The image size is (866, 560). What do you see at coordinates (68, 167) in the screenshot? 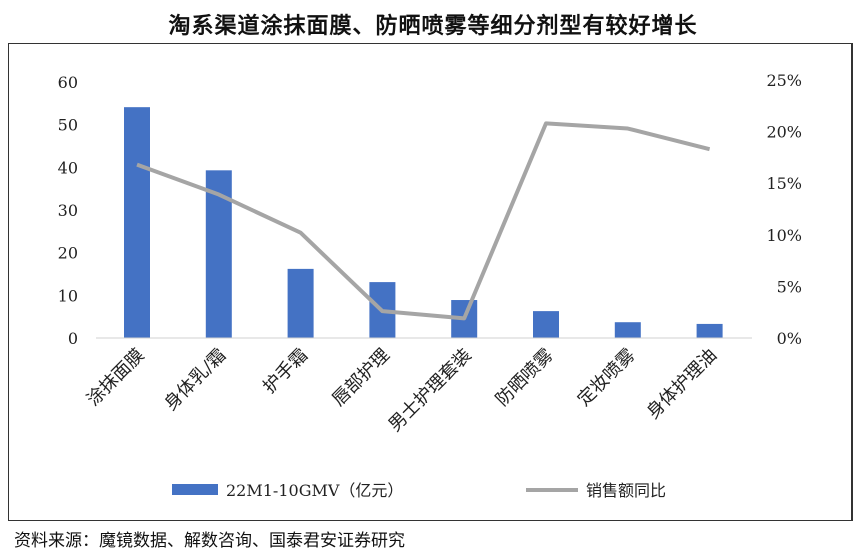
I see `left-tick-label: 40` at bounding box center [68, 167].